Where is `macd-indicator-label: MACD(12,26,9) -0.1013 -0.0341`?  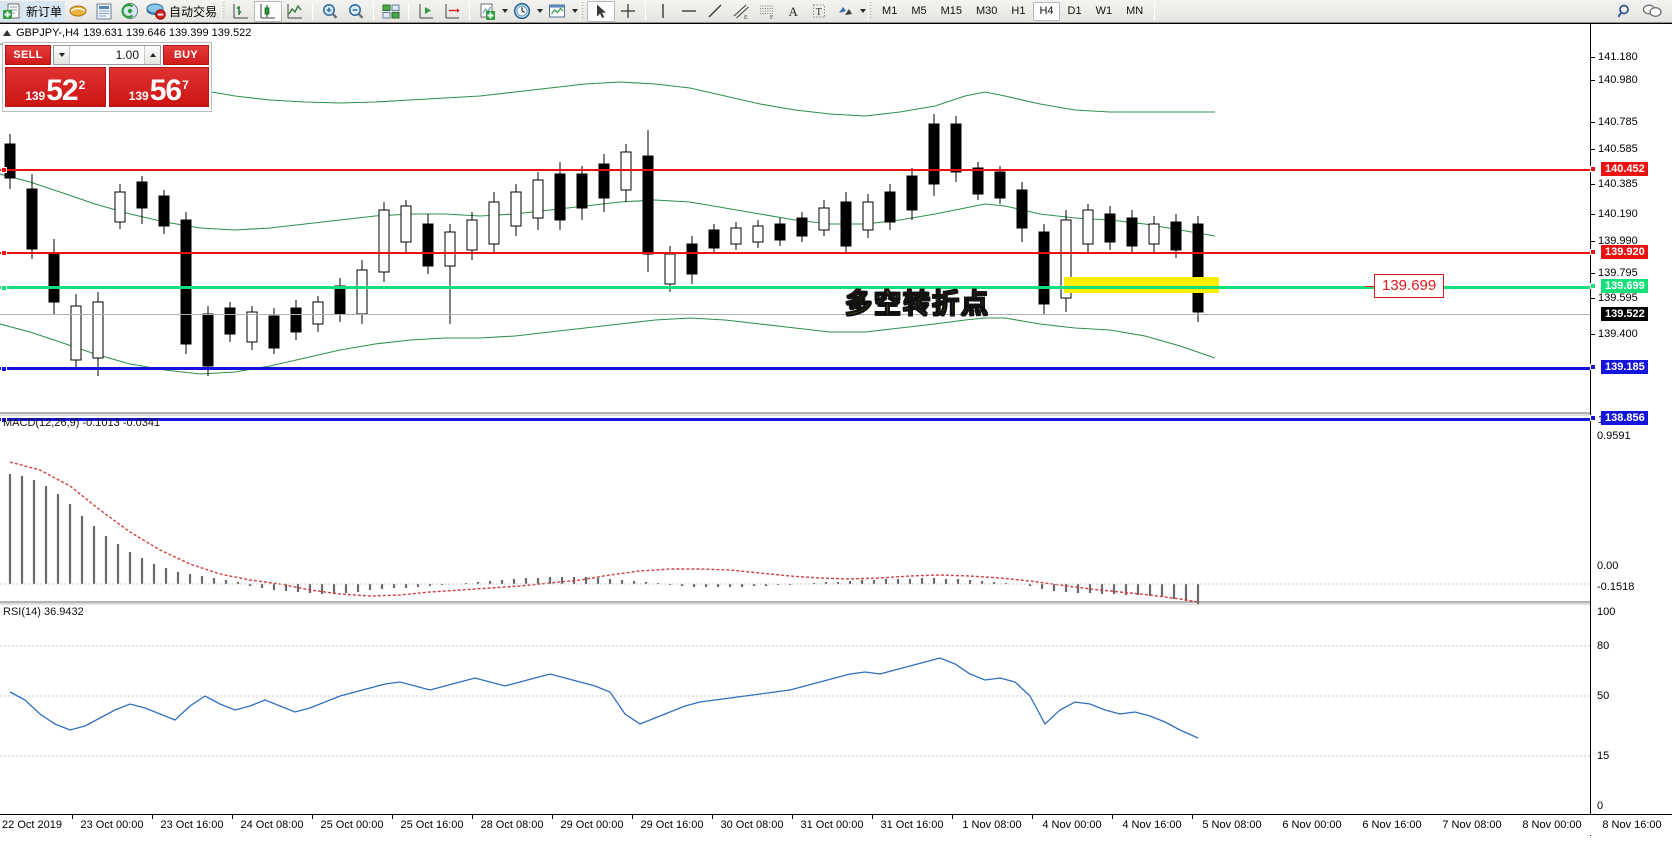
macd-indicator-label: MACD(12,26,9) -0.1013 -0.0341 is located at coordinates (82, 423).